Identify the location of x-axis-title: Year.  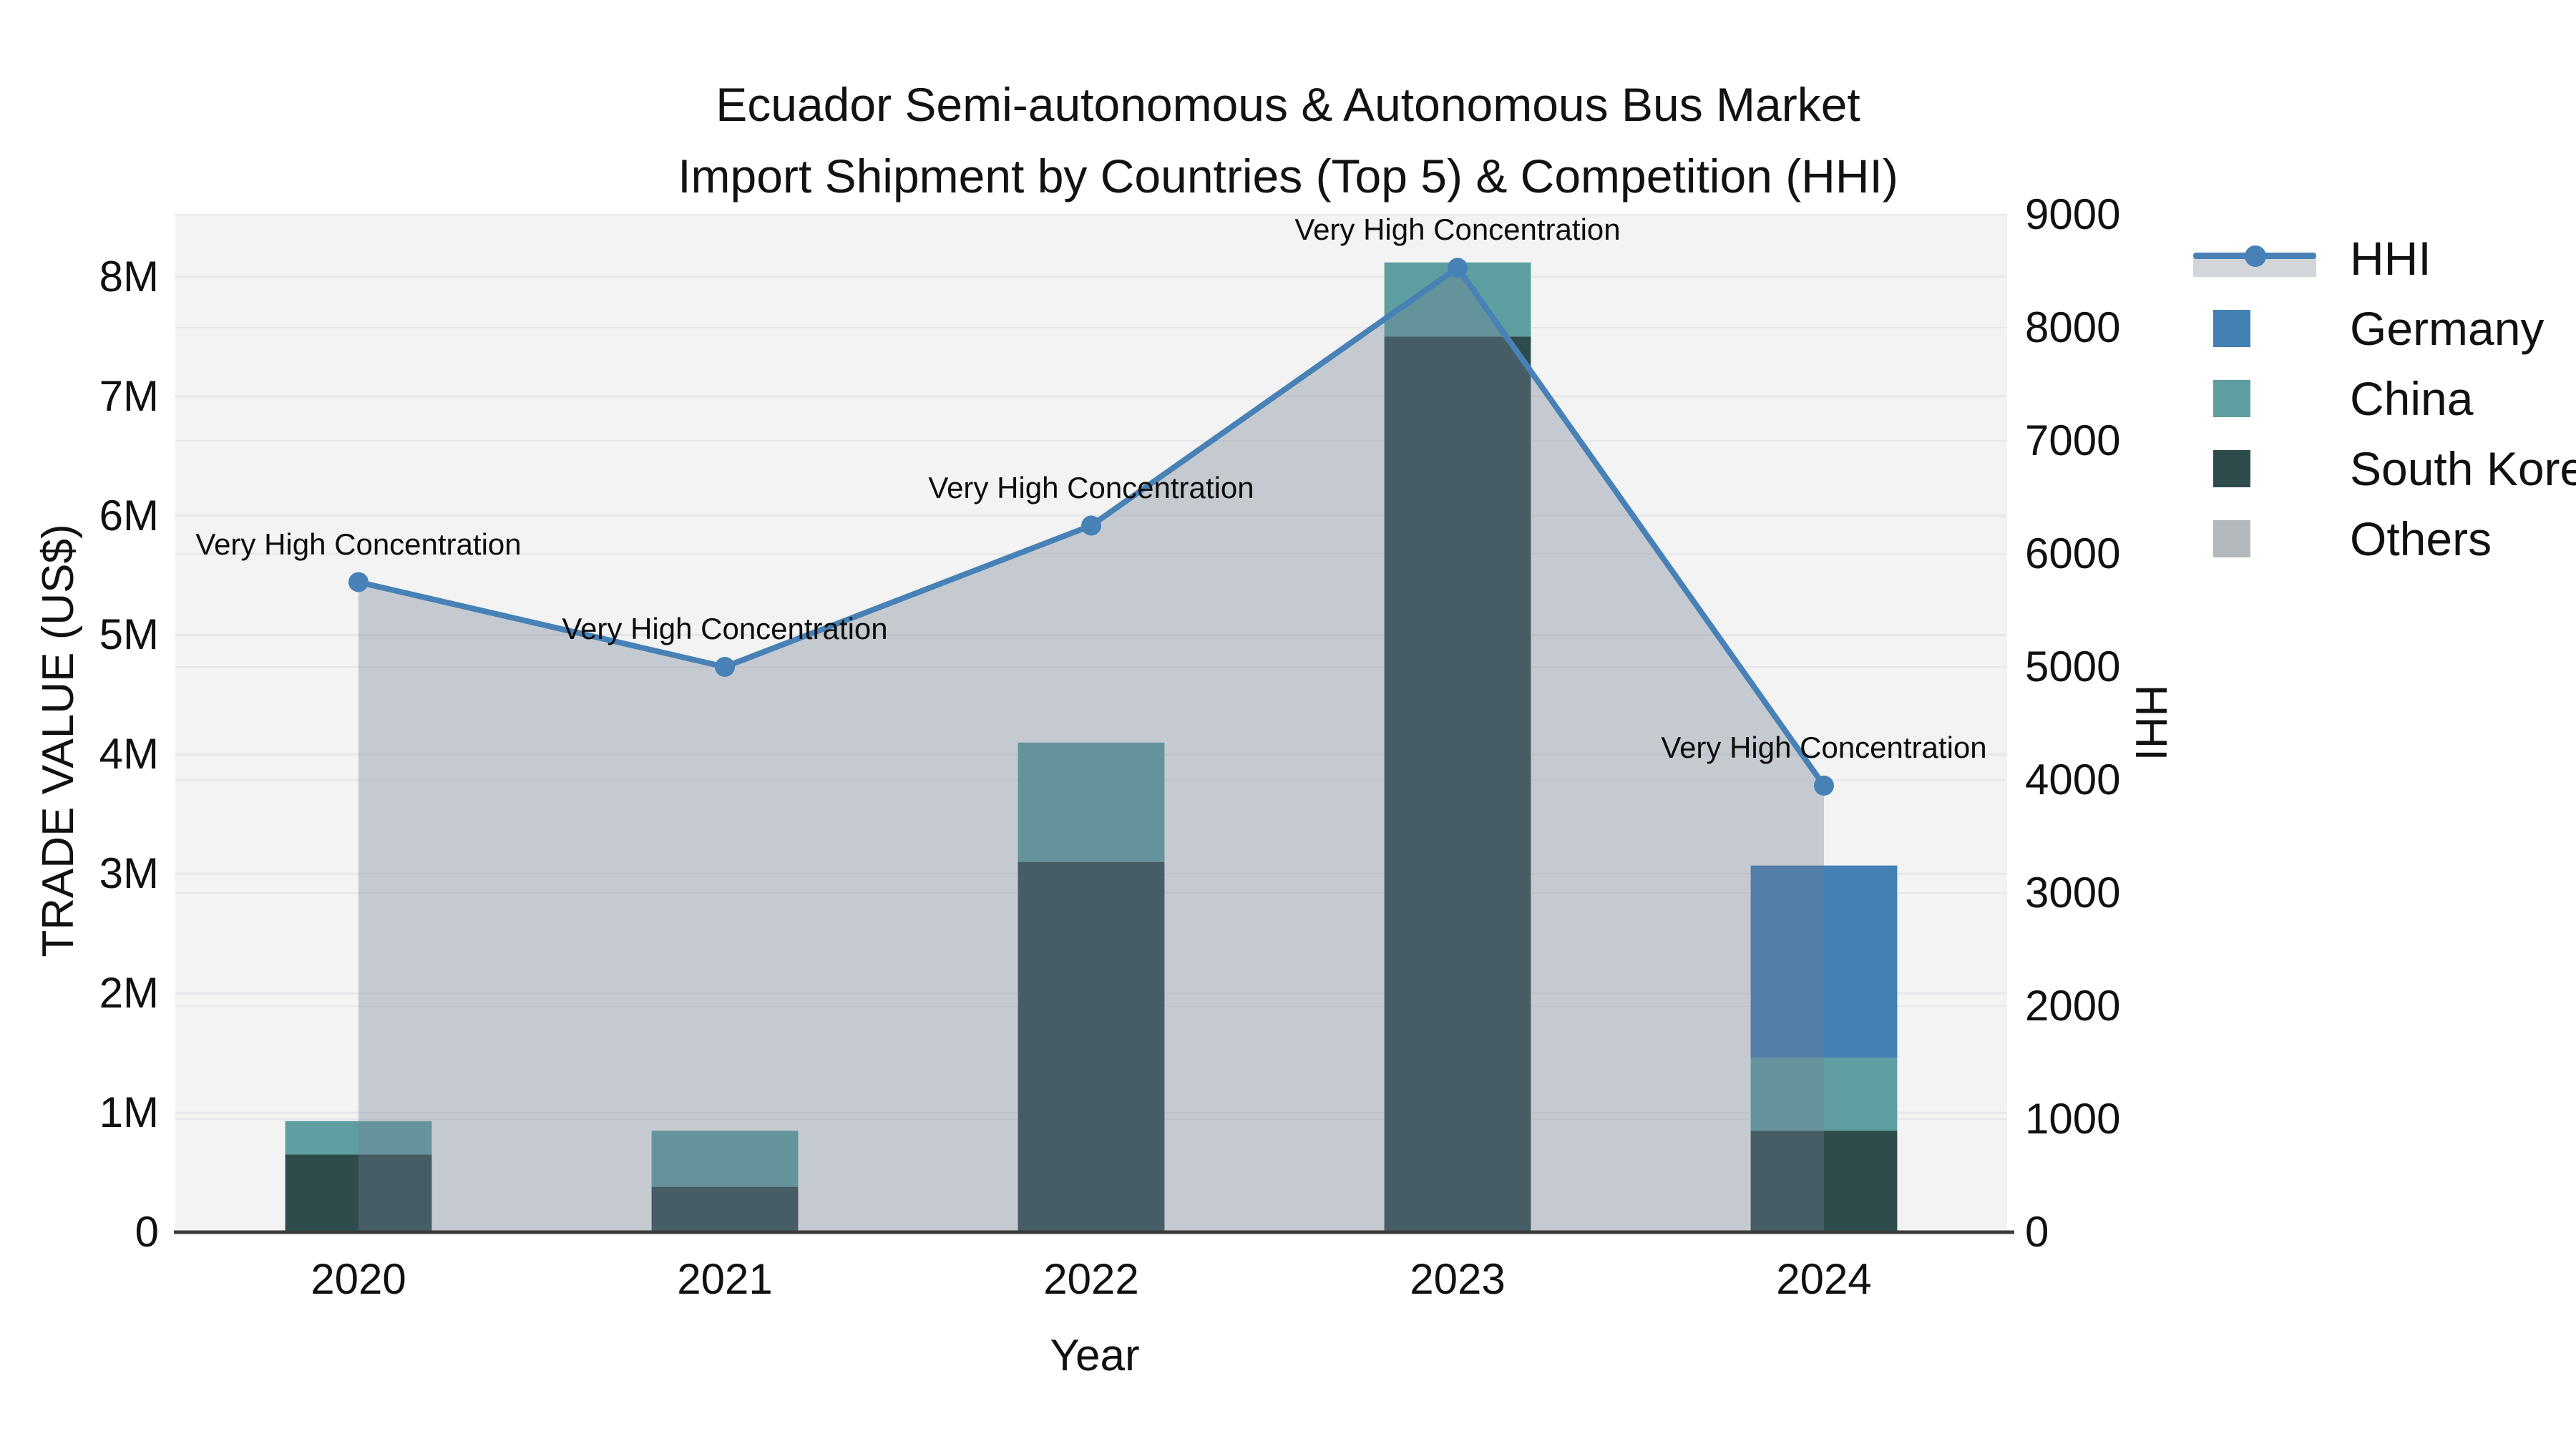
(1095, 1355).